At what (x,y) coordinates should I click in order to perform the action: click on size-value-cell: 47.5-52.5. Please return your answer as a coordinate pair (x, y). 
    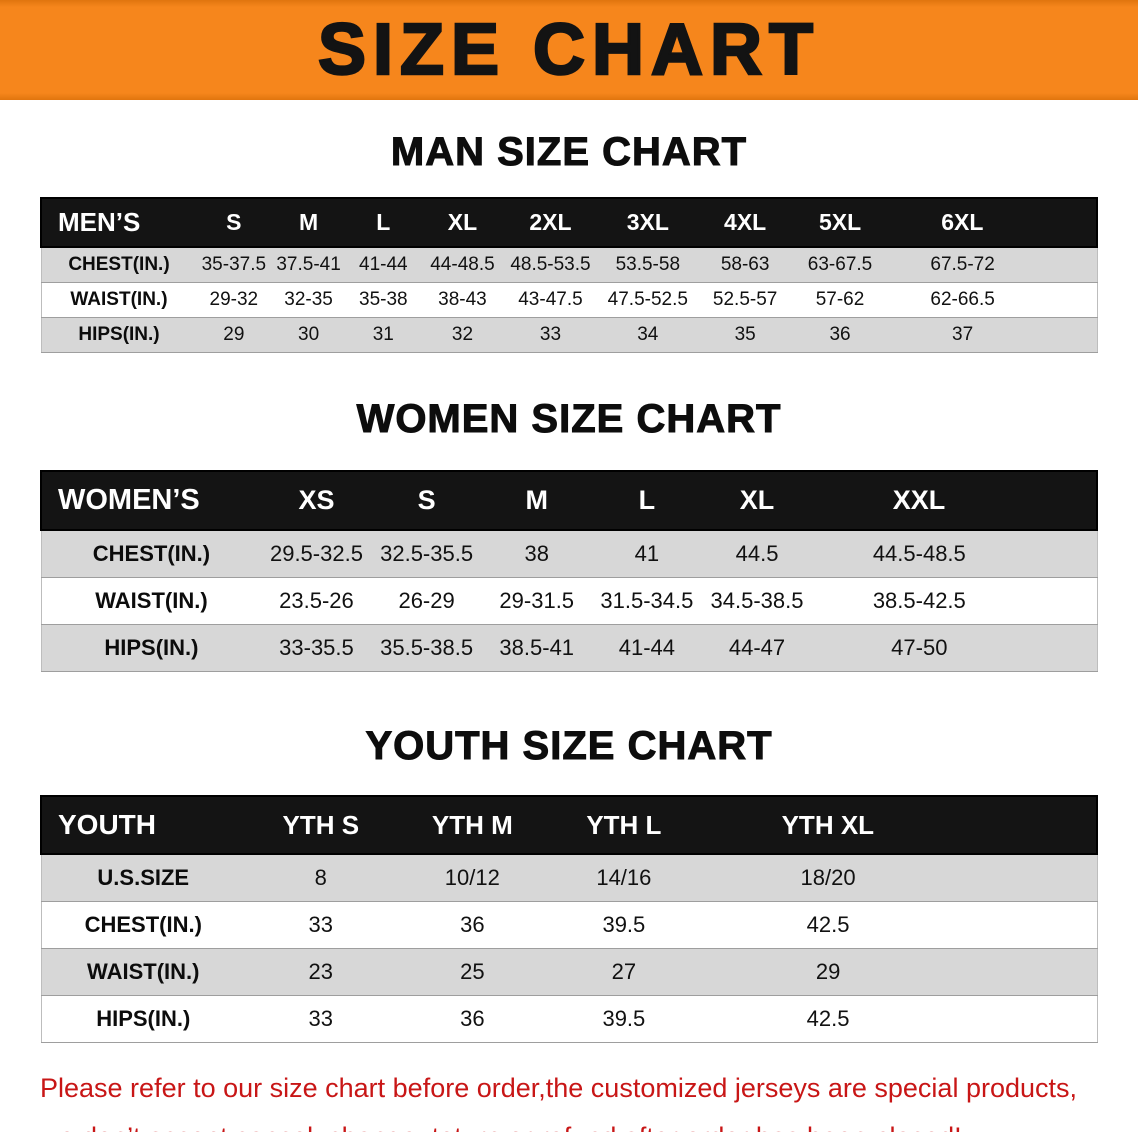
    Looking at the image, I should click on (647, 299).